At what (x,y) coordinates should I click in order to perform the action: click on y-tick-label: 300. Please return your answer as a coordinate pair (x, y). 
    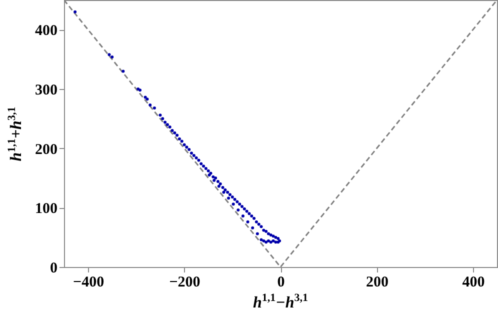
    Looking at the image, I should click on (46, 90).